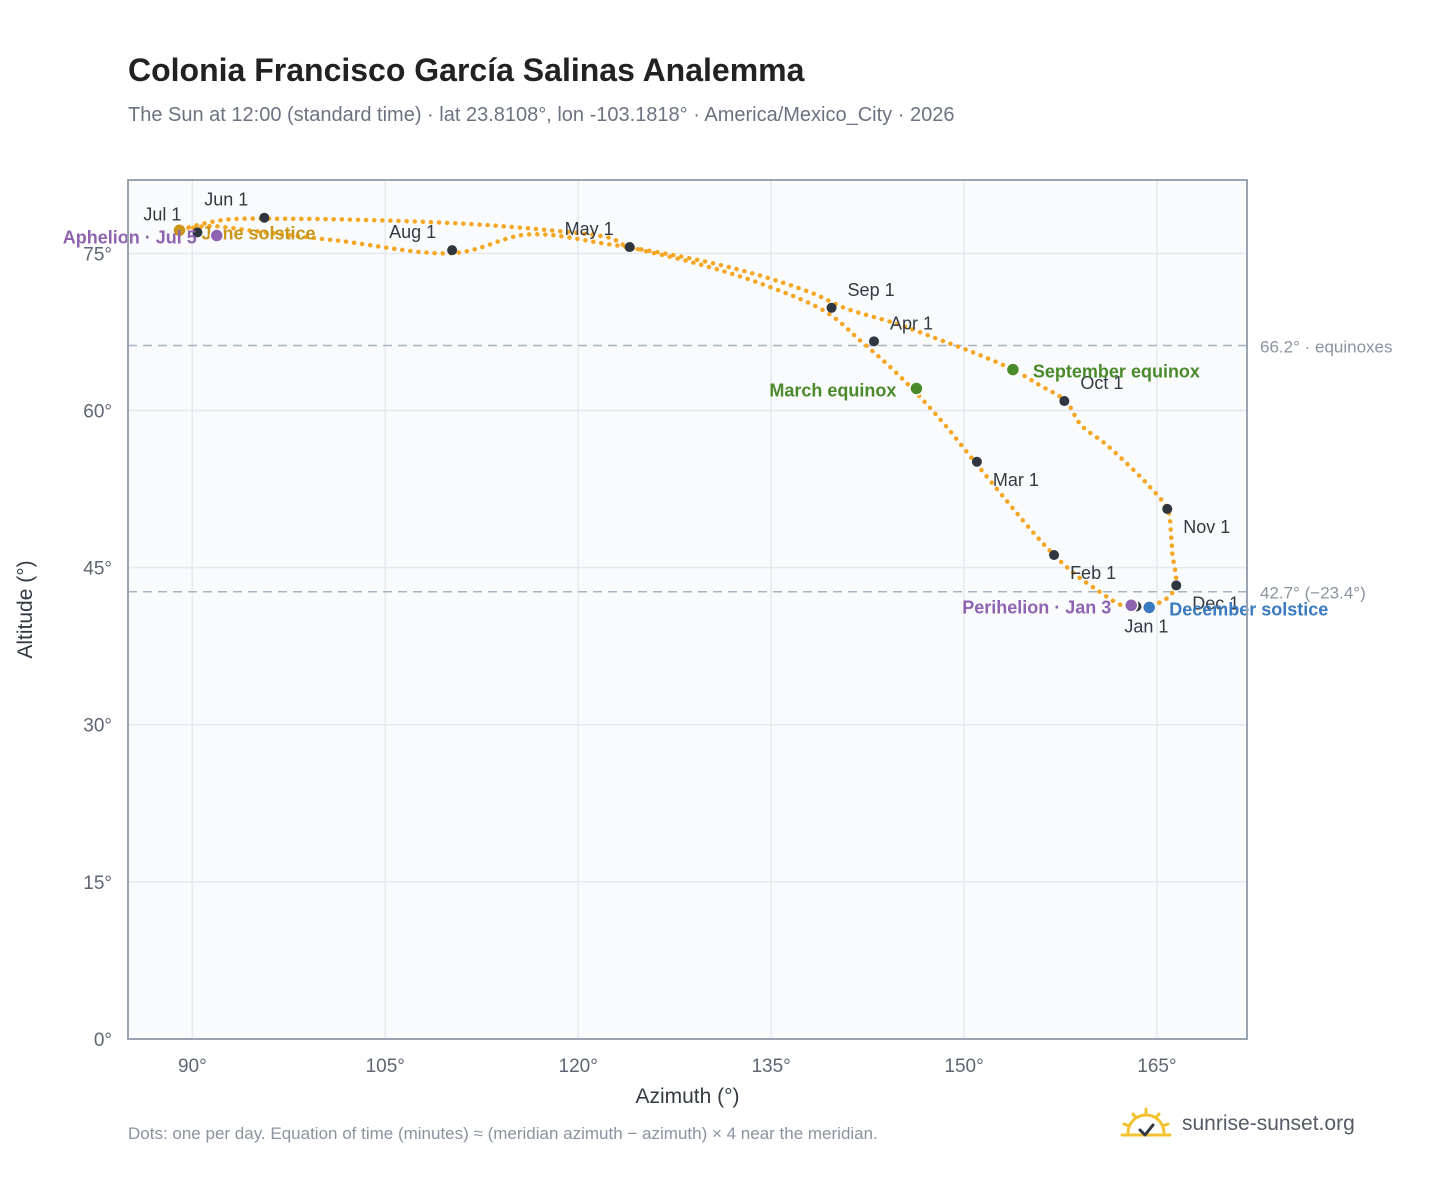  I want to click on event-label: December solstice, so click(1248, 609).